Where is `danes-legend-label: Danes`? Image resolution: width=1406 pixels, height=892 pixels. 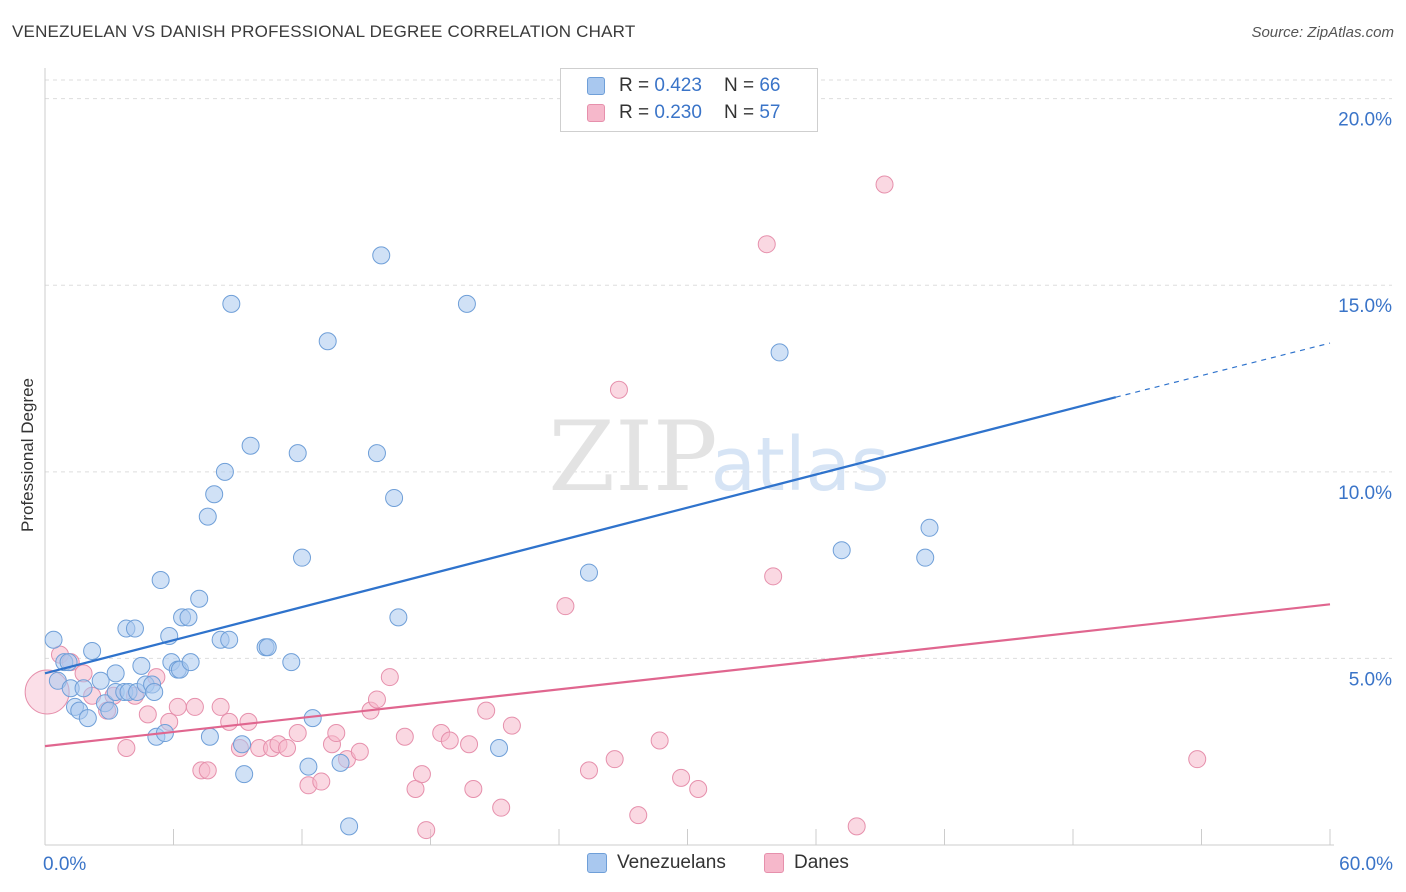
danes-legend-label: Danes is located at coordinates (821, 862).